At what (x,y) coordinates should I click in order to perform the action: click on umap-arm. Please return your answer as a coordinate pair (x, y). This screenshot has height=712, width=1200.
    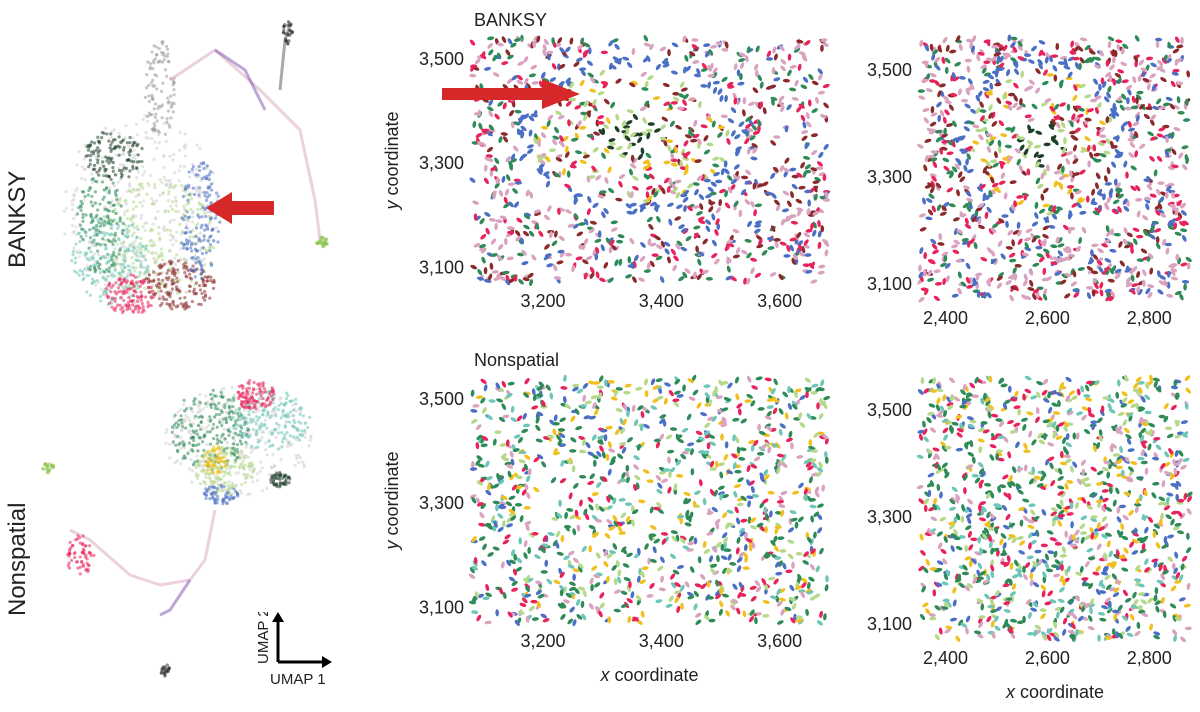
    Looking at the image, I should click on (240, 79).